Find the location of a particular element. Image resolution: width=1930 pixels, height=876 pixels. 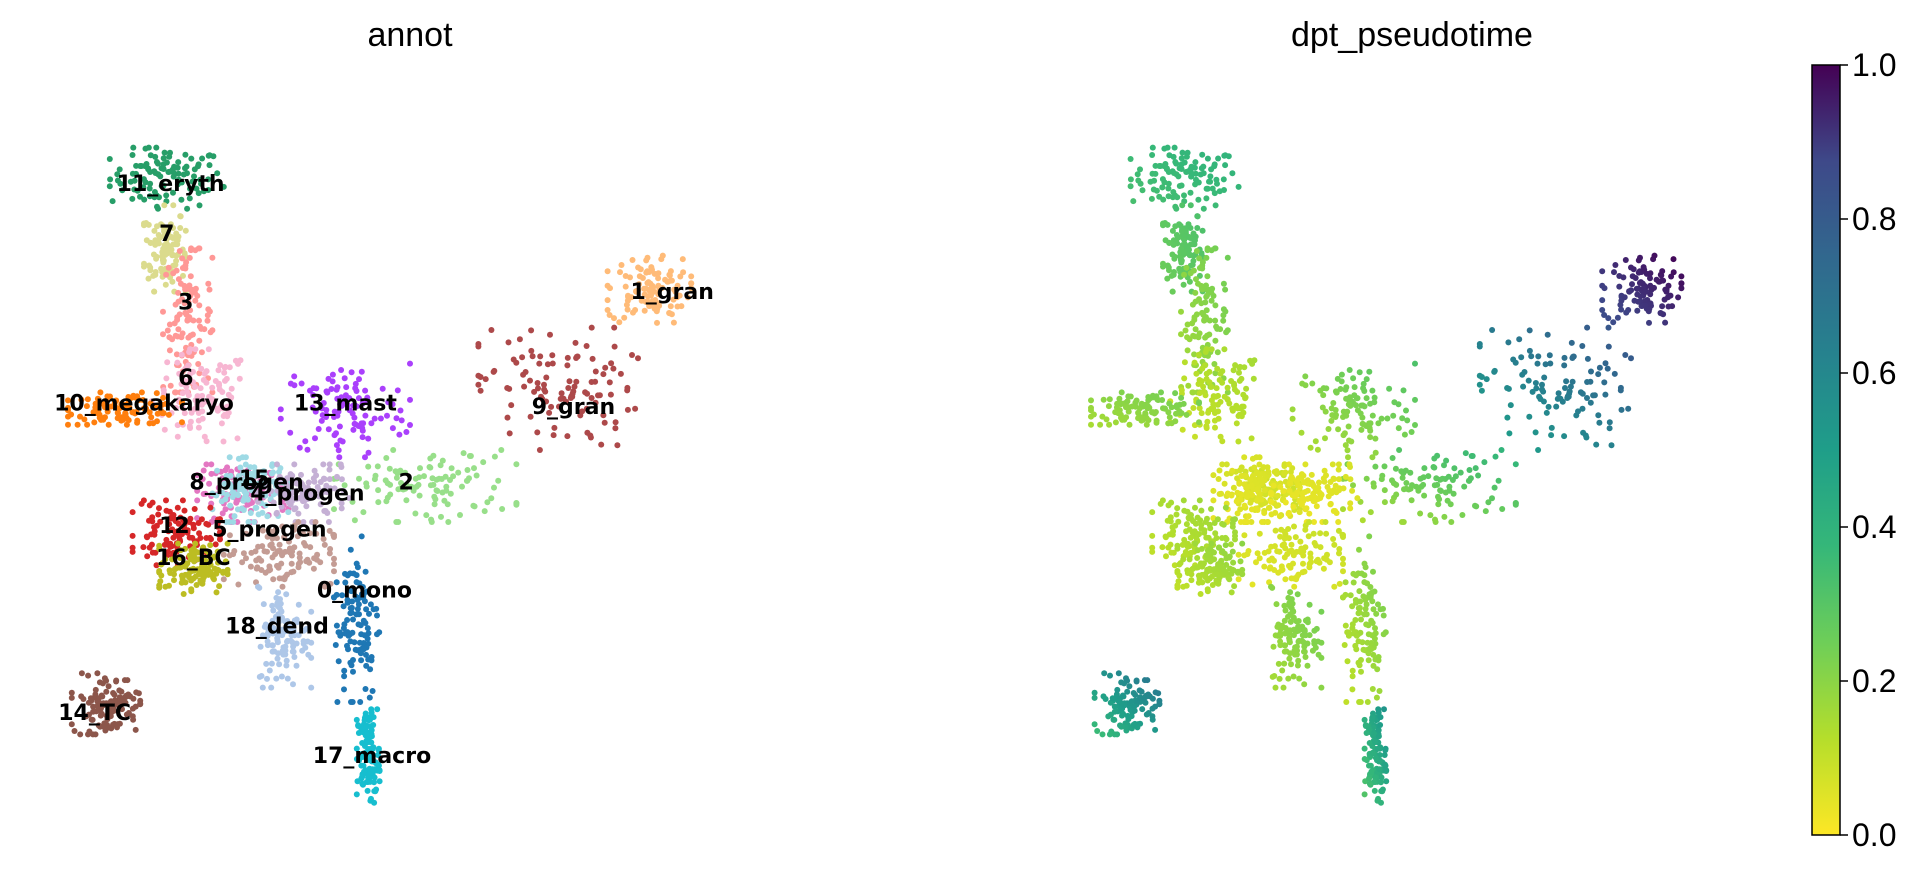

colorbar-tick-label: 0.2 is located at coordinates (1874, 681).